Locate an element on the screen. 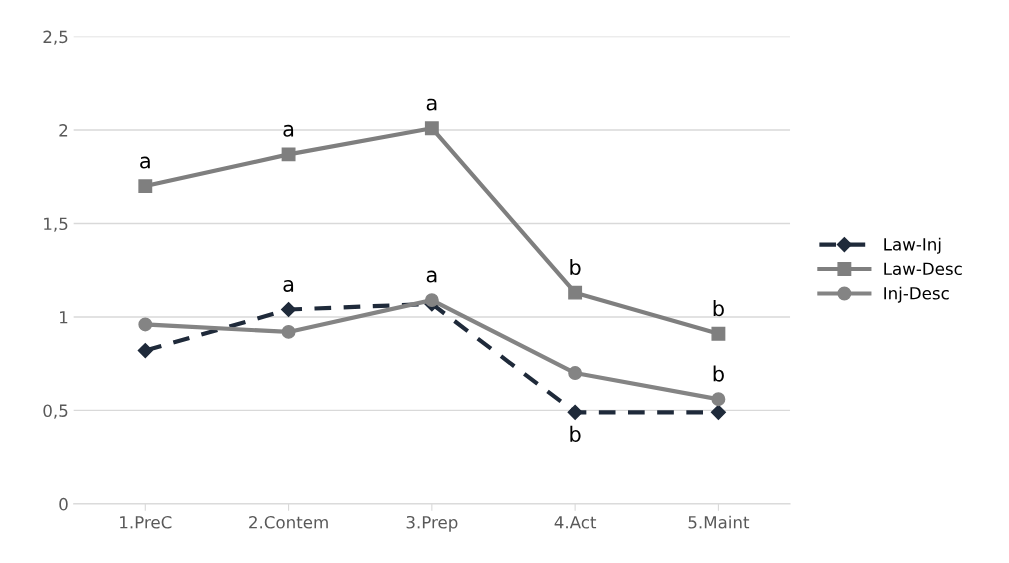  x-tick-label: 1.PreC is located at coordinates (146, 522).